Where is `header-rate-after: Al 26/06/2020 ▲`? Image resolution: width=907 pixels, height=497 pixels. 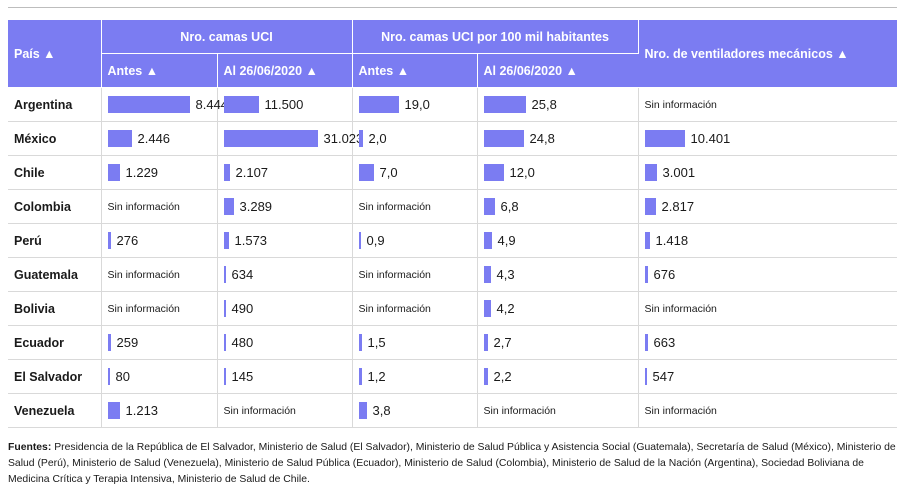 header-rate-after: Al 26/06/2020 ▲ is located at coordinates (558, 70).